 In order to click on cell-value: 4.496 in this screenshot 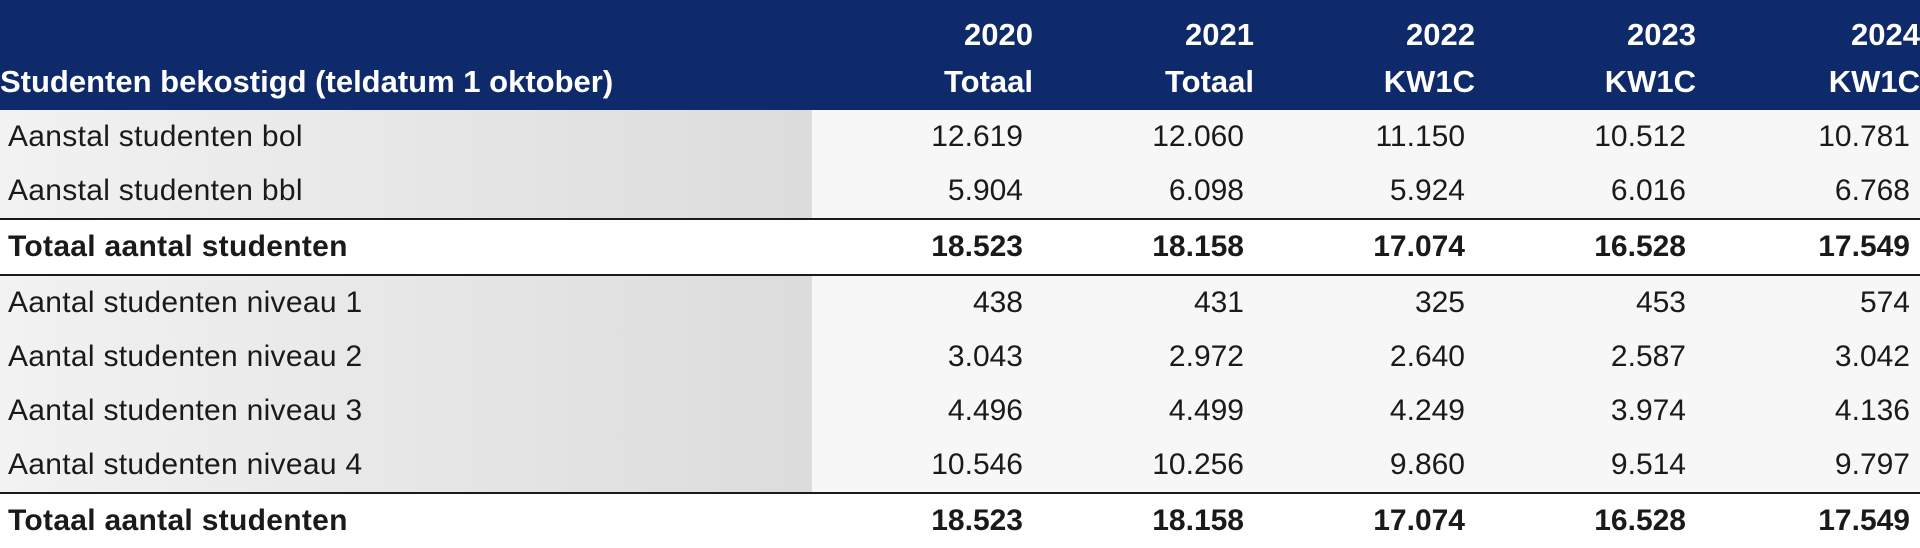, I will do `click(922, 411)`.